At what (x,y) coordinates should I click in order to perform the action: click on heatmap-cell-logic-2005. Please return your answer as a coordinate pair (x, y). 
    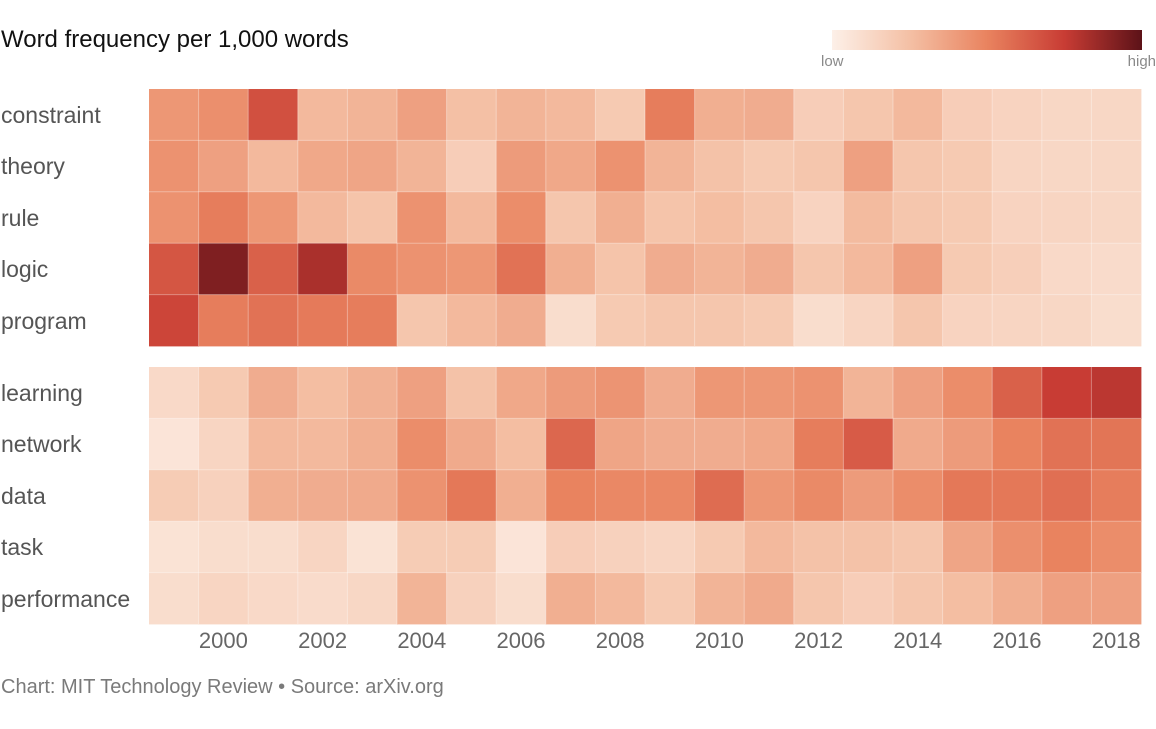
    Looking at the image, I should click on (471, 269).